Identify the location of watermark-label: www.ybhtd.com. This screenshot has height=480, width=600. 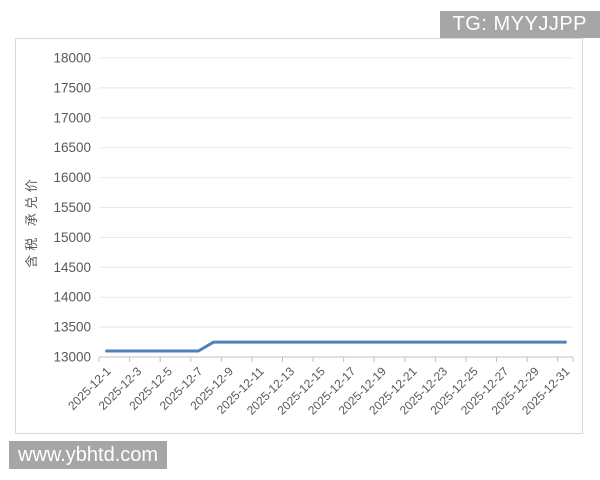
(88, 455).